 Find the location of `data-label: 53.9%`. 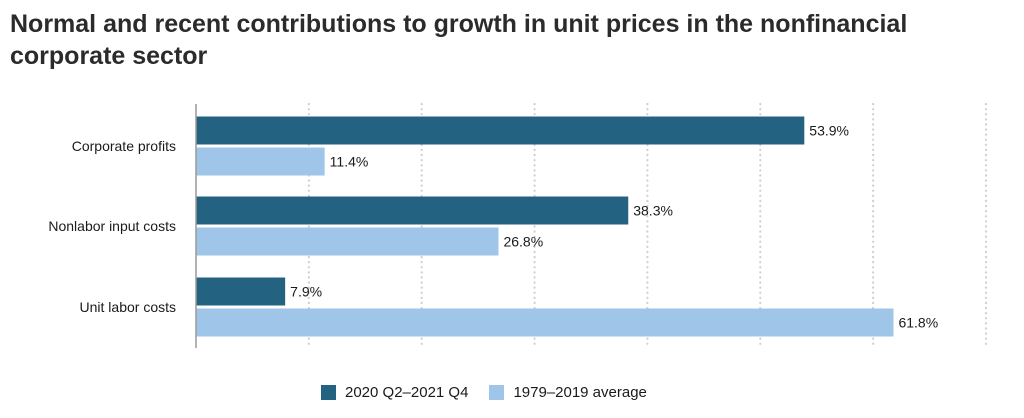

data-label: 53.9% is located at coordinates (829, 131).